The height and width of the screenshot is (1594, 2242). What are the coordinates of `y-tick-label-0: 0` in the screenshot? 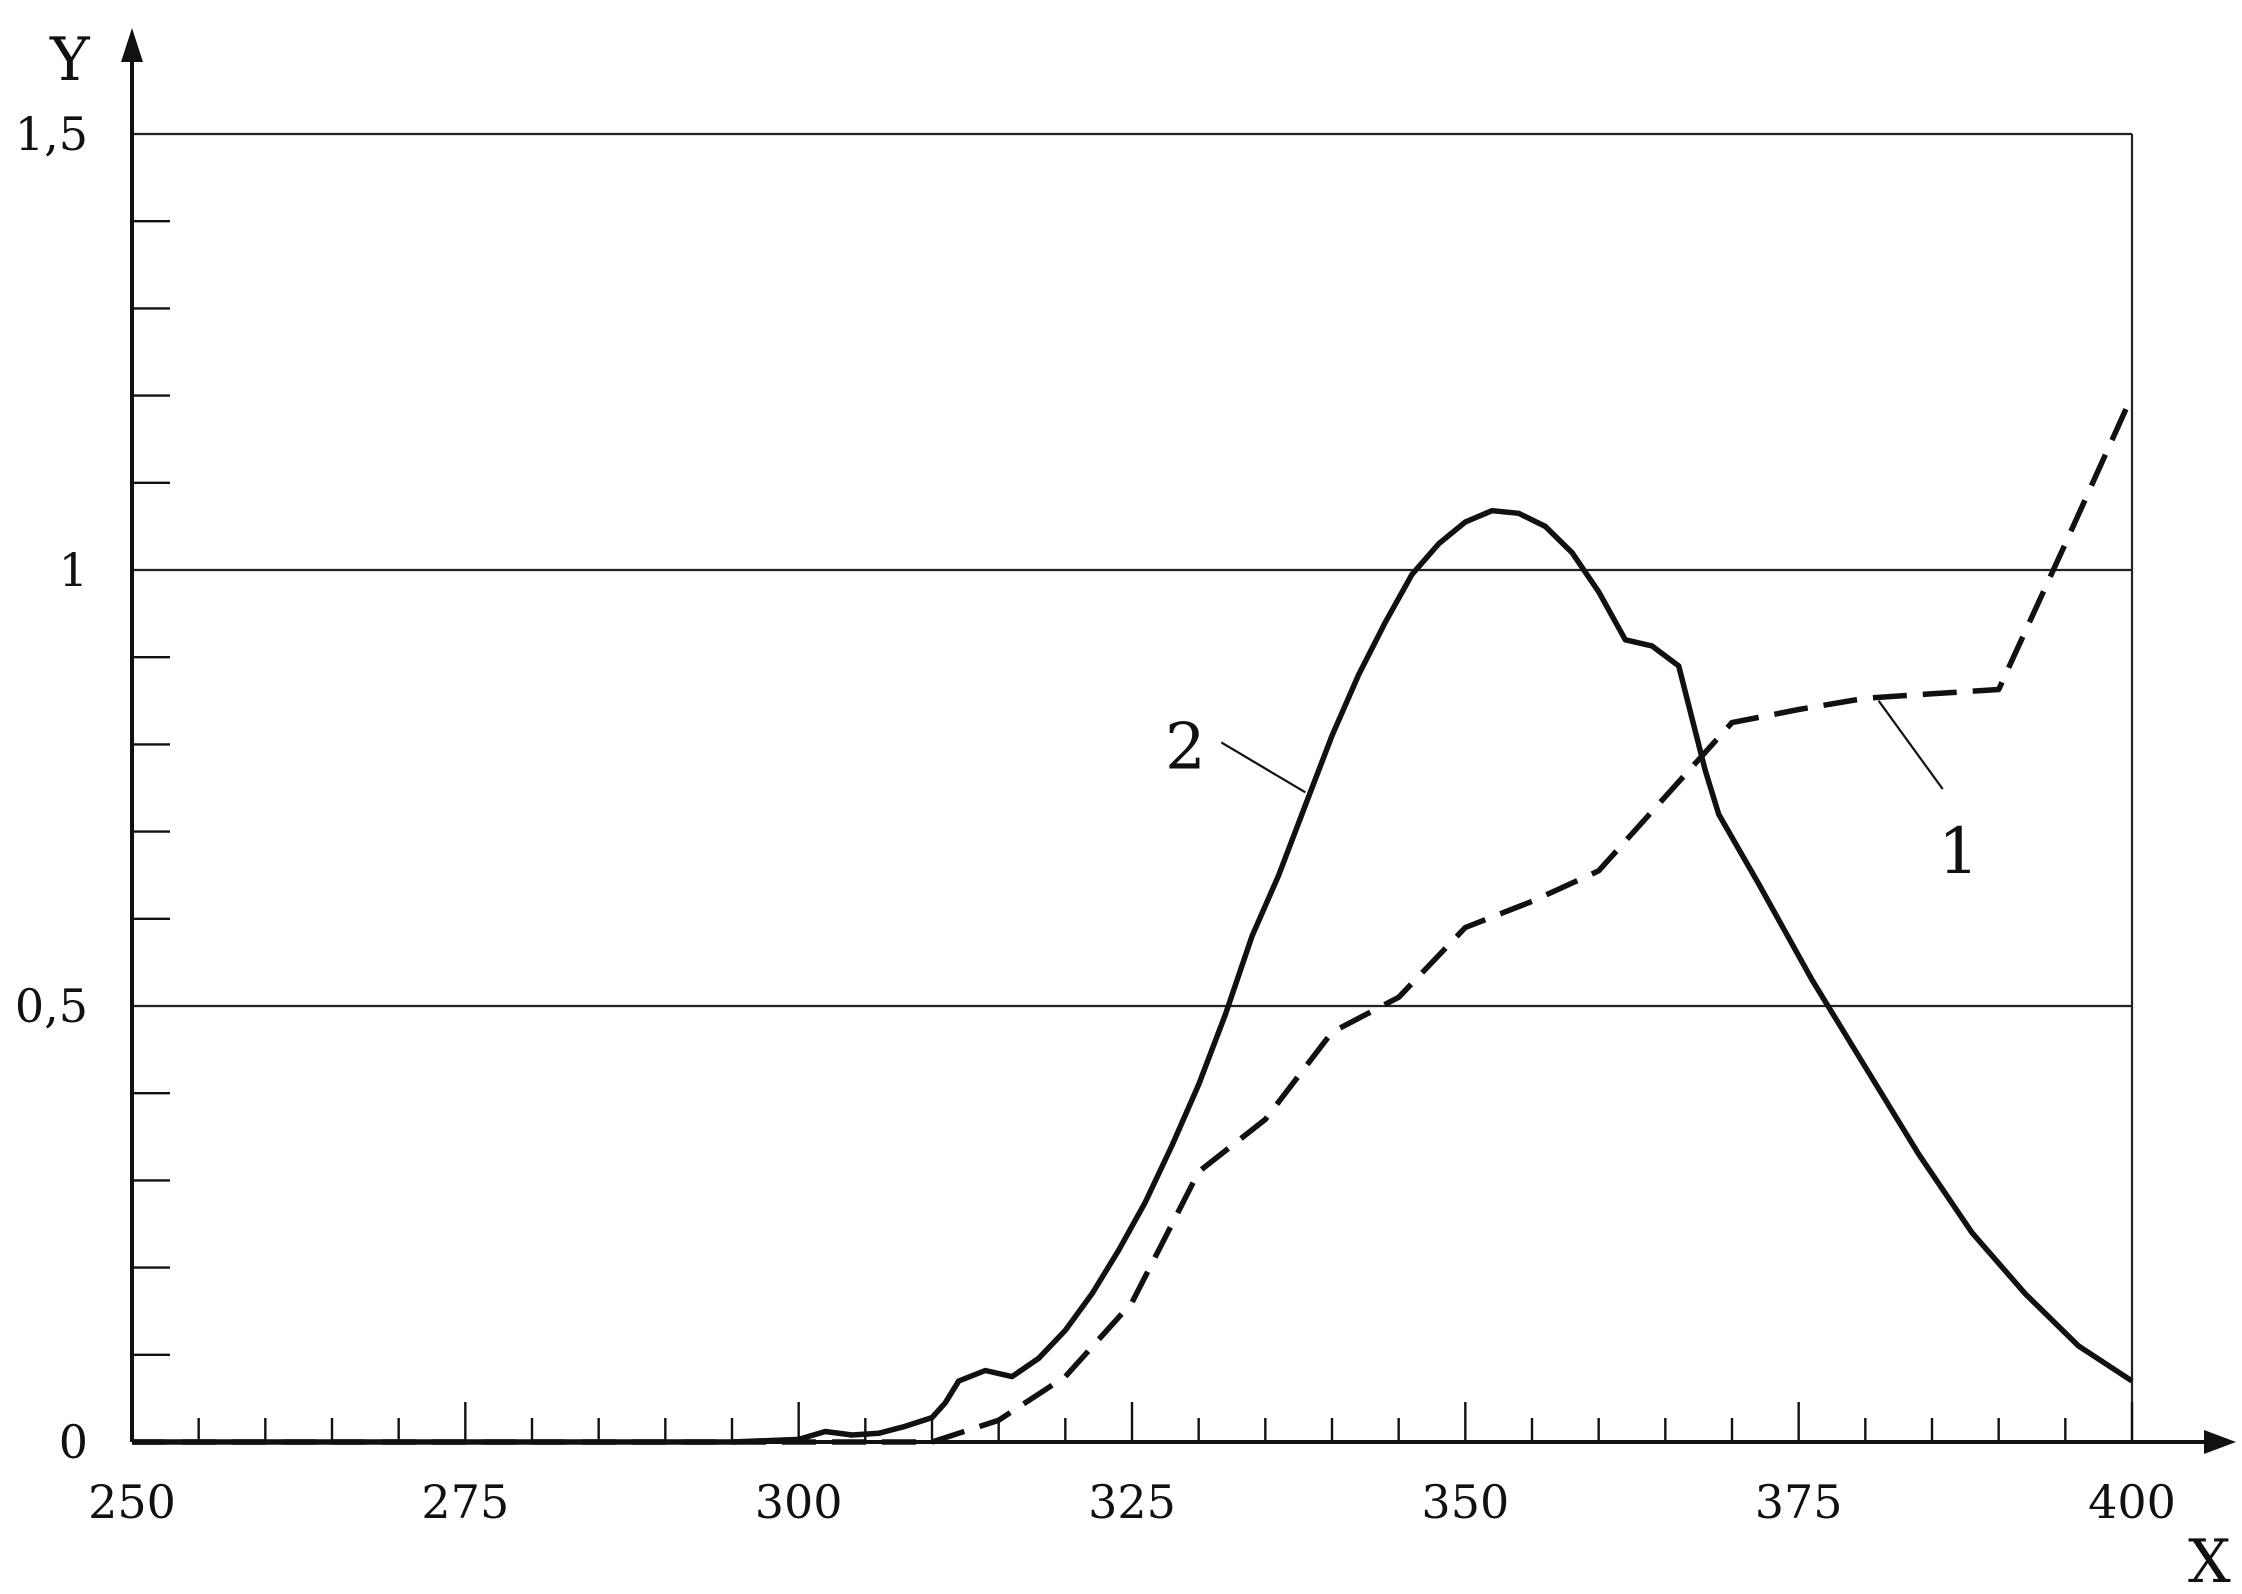 It's located at (73, 1442).